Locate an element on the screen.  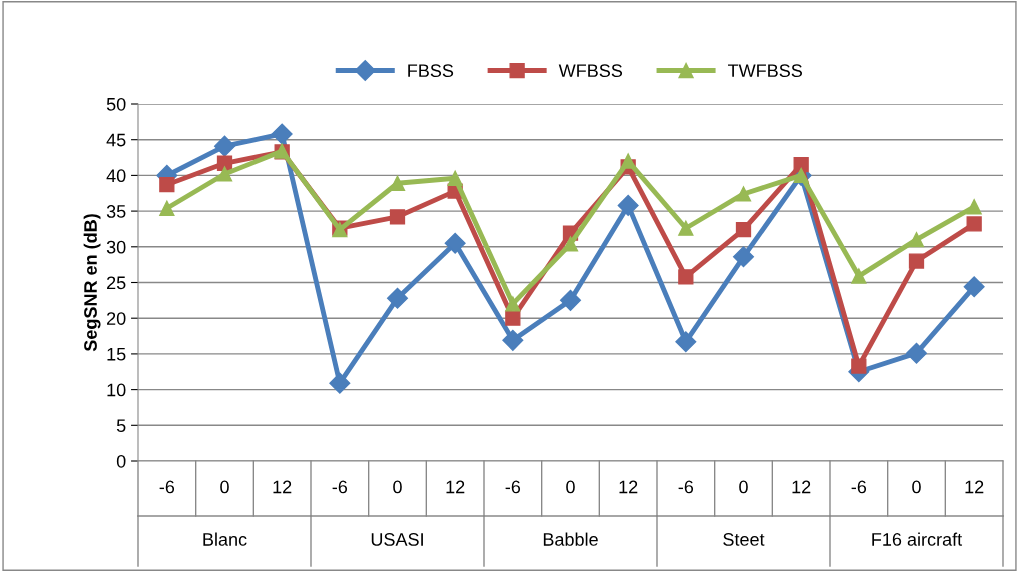
y-tick-label: 45 is located at coordinates (116, 140).